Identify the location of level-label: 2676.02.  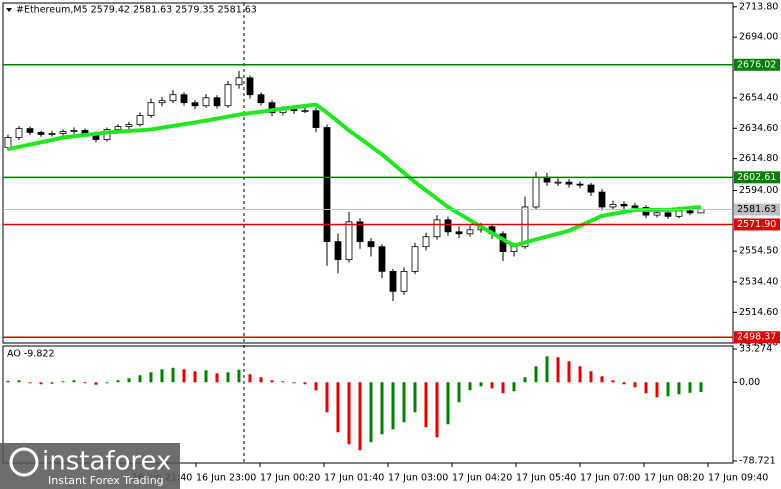
(756, 64).